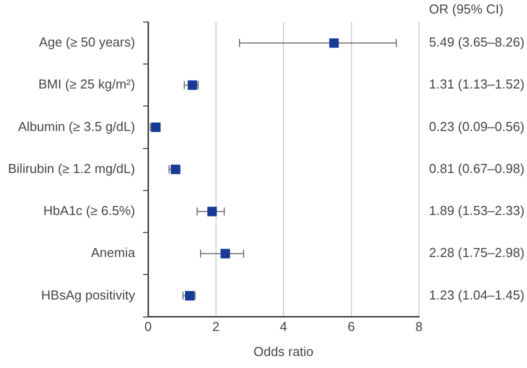  What do you see at coordinates (216, 326) in the screenshot?
I see `x-tick-label: 2` at bounding box center [216, 326].